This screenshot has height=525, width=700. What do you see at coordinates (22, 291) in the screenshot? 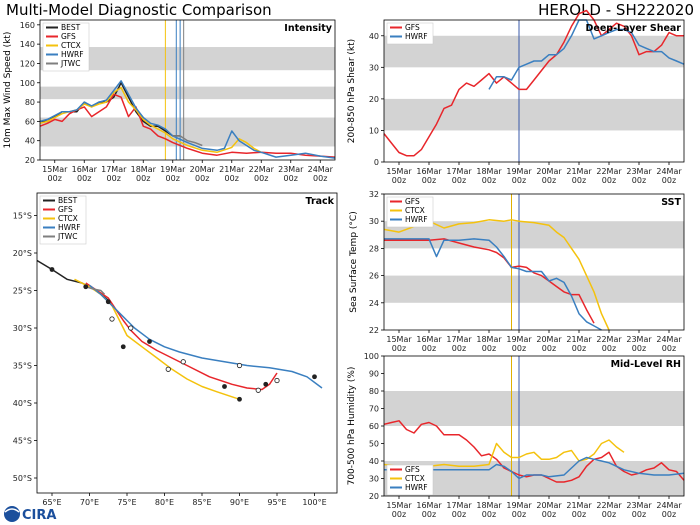
I see `lat-tick-label: 25°S` at bounding box center [22, 291].